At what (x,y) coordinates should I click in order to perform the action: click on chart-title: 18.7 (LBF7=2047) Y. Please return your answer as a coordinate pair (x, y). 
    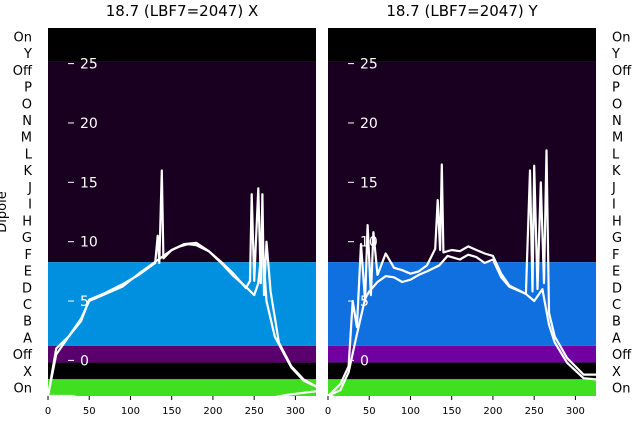
    Looking at the image, I should click on (462, 11).